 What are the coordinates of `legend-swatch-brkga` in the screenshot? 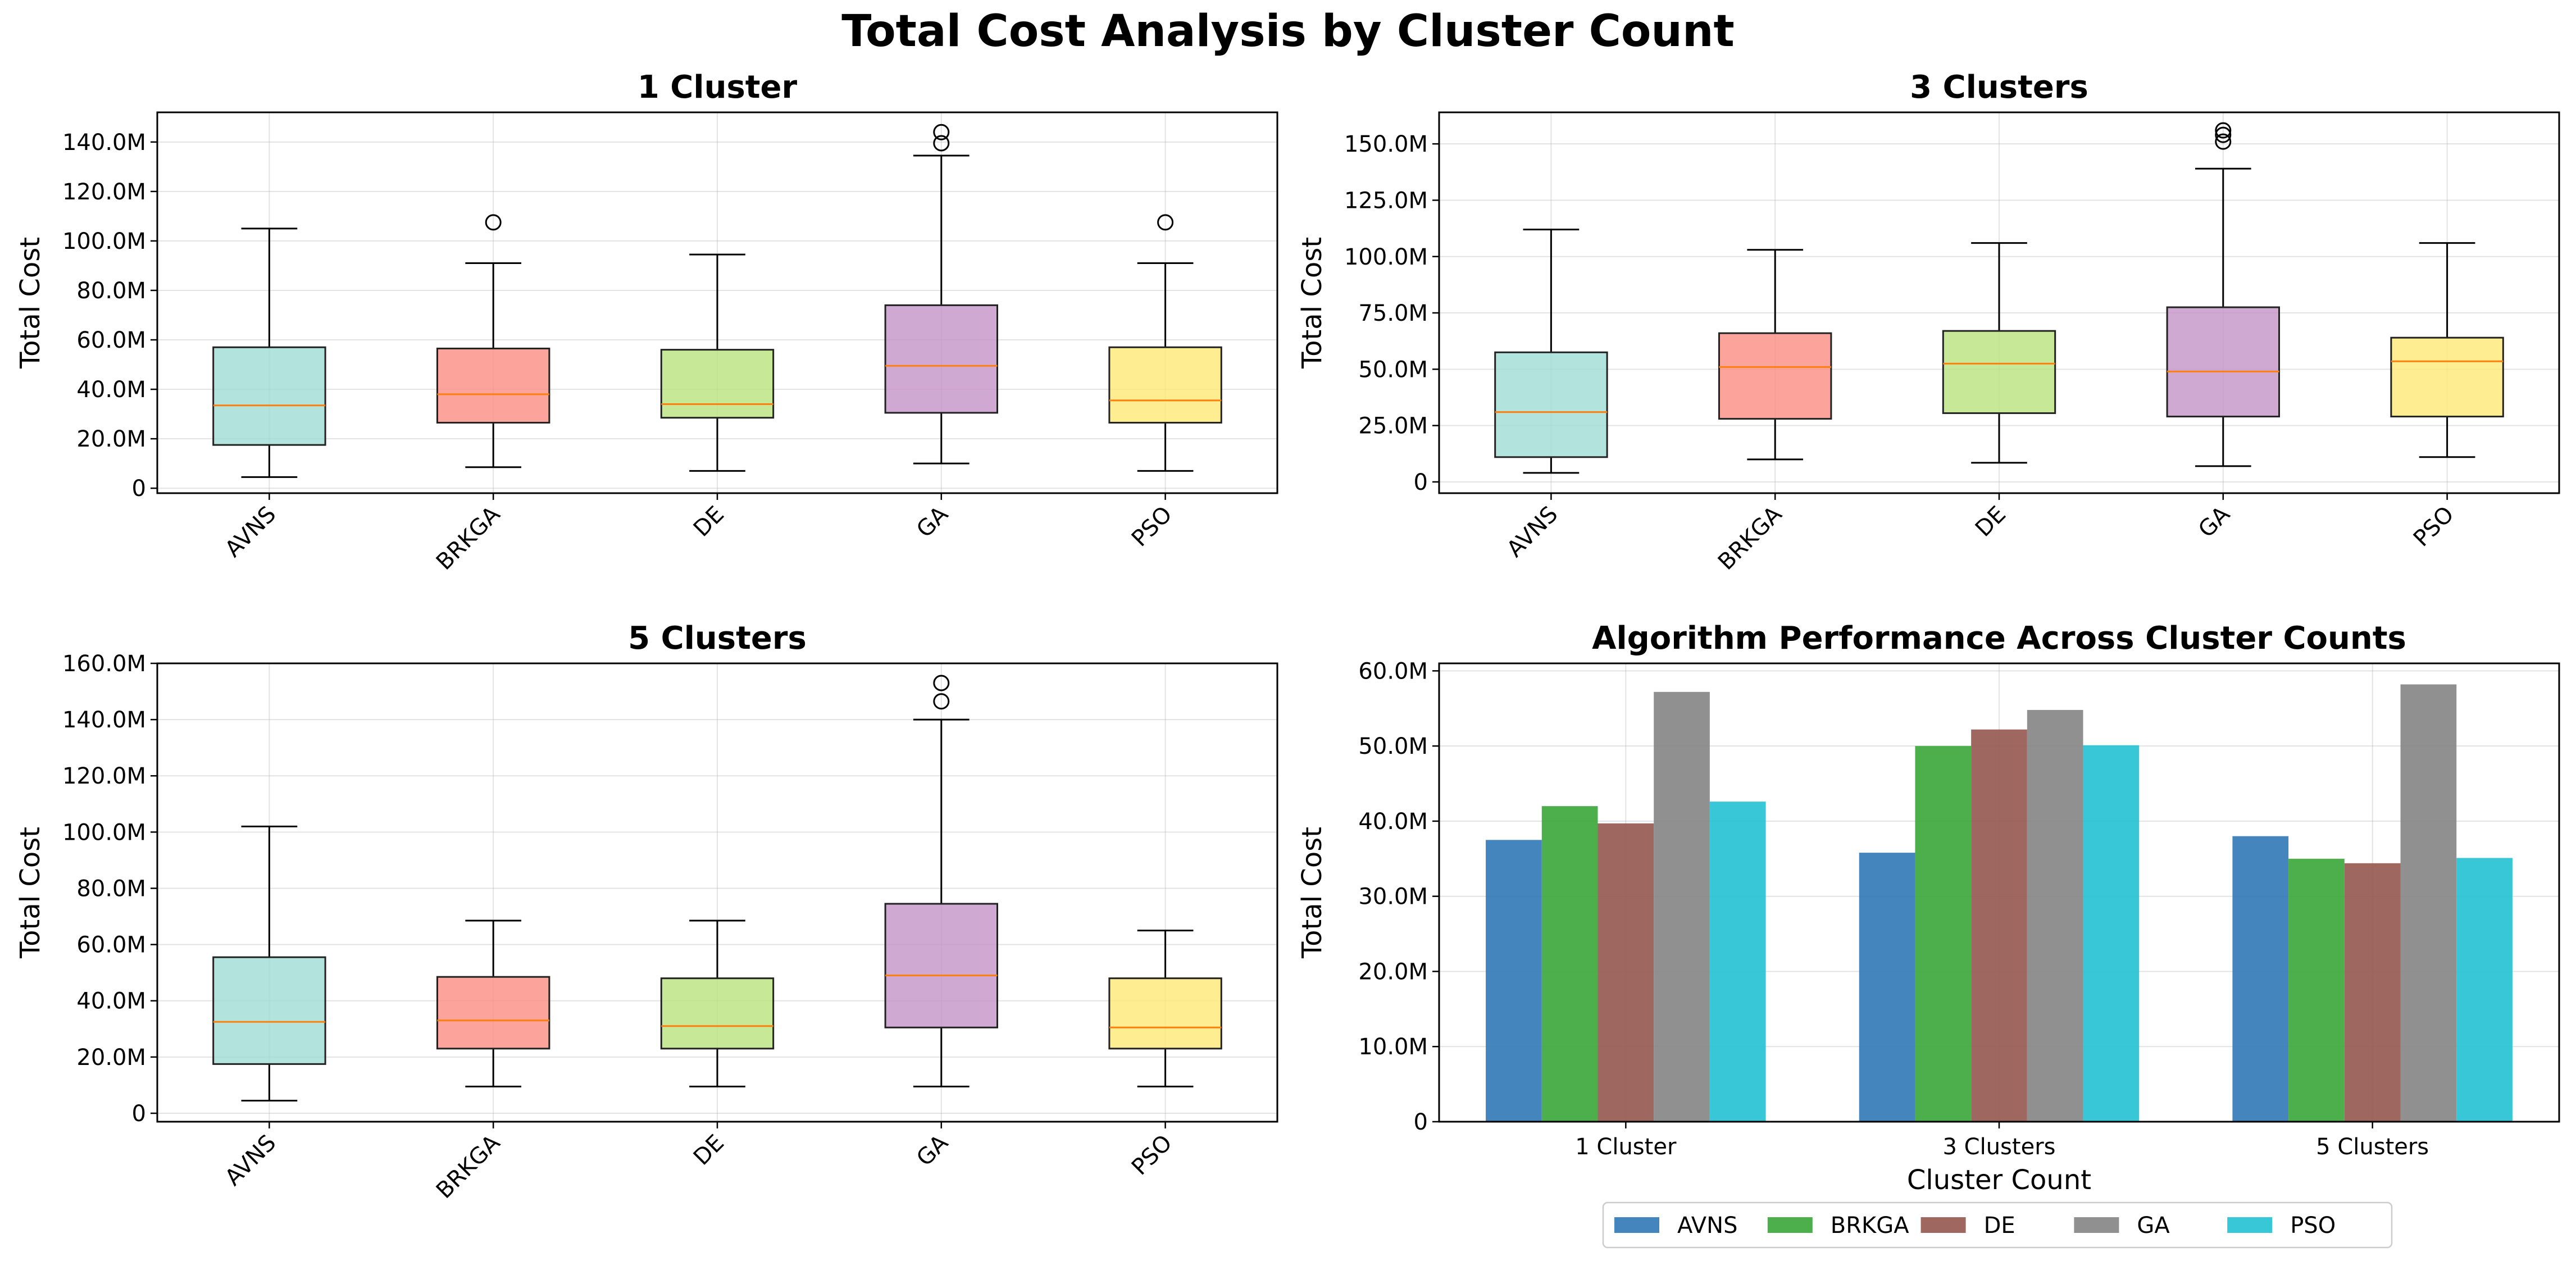 It's located at (1790, 1225).